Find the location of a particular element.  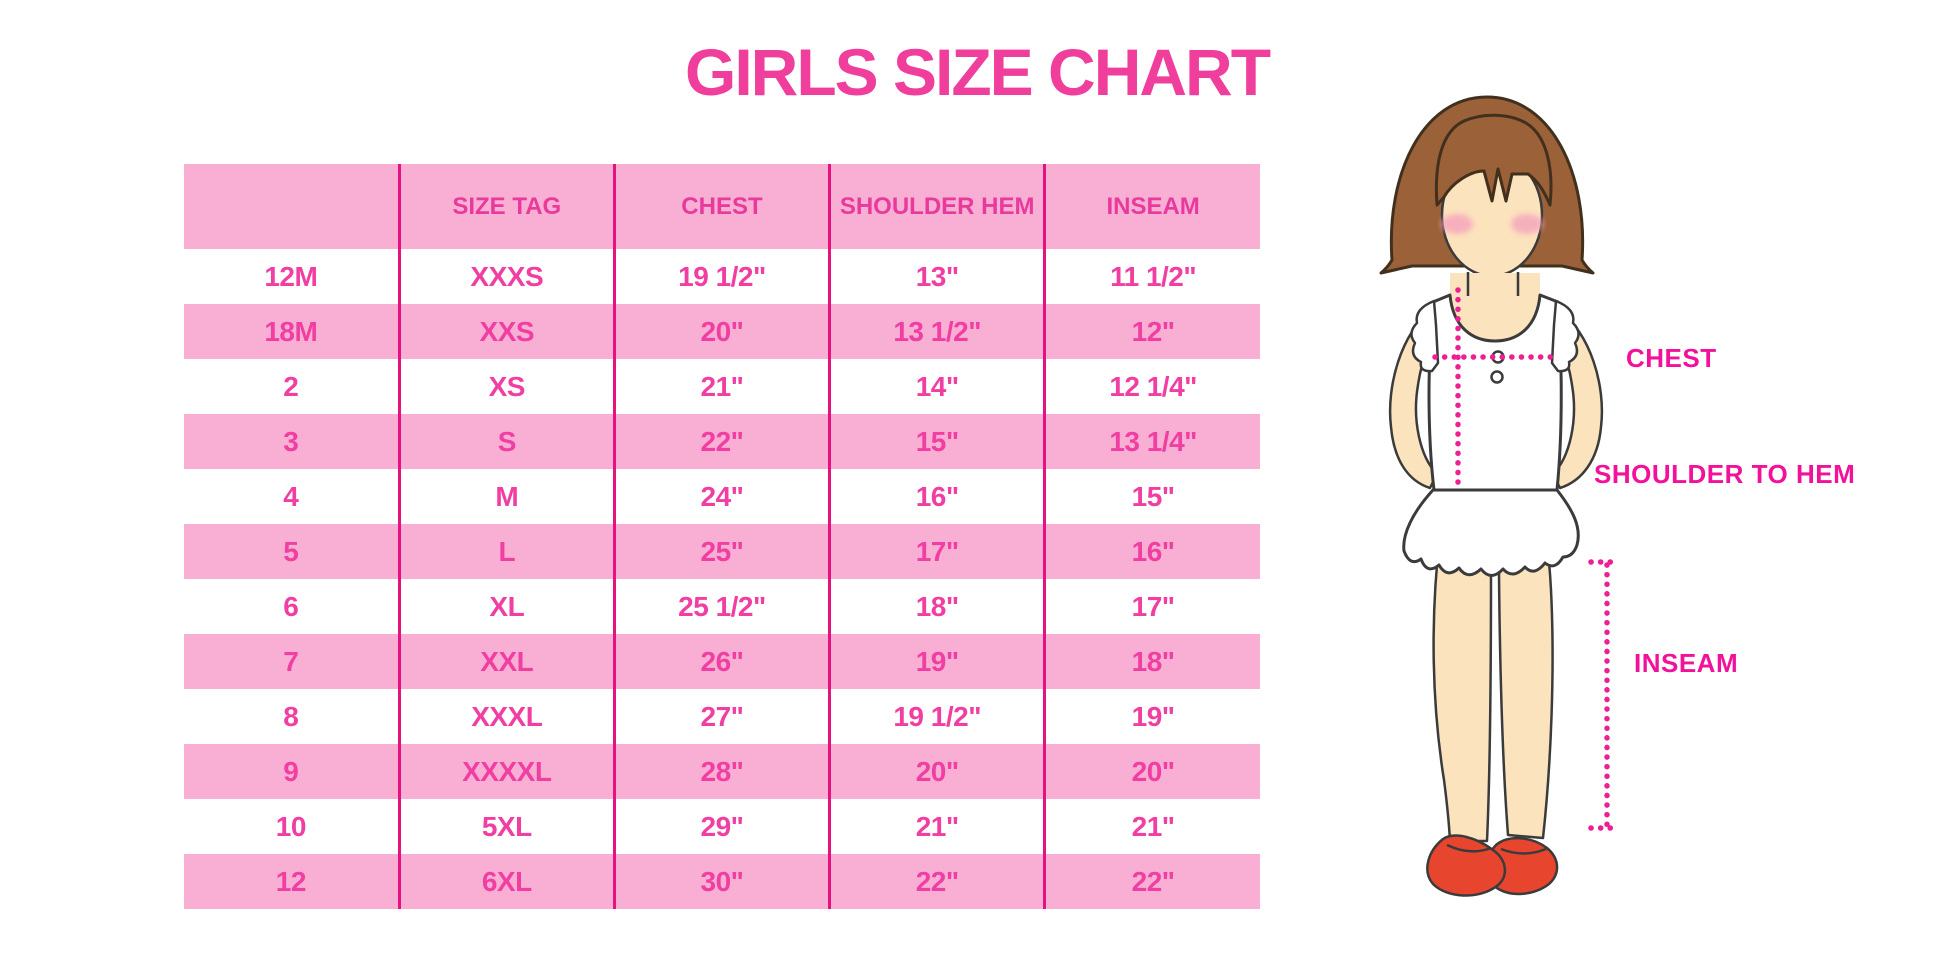

column-header is located at coordinates (292, 206).